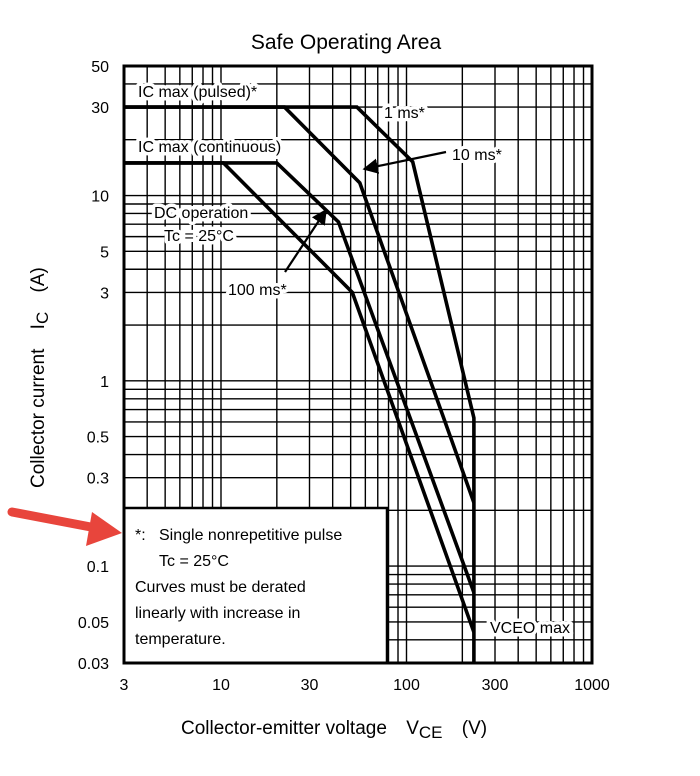 This screenshot has width=700, height=776. I want to click on y-tick-label: 3, so click(104, 293).